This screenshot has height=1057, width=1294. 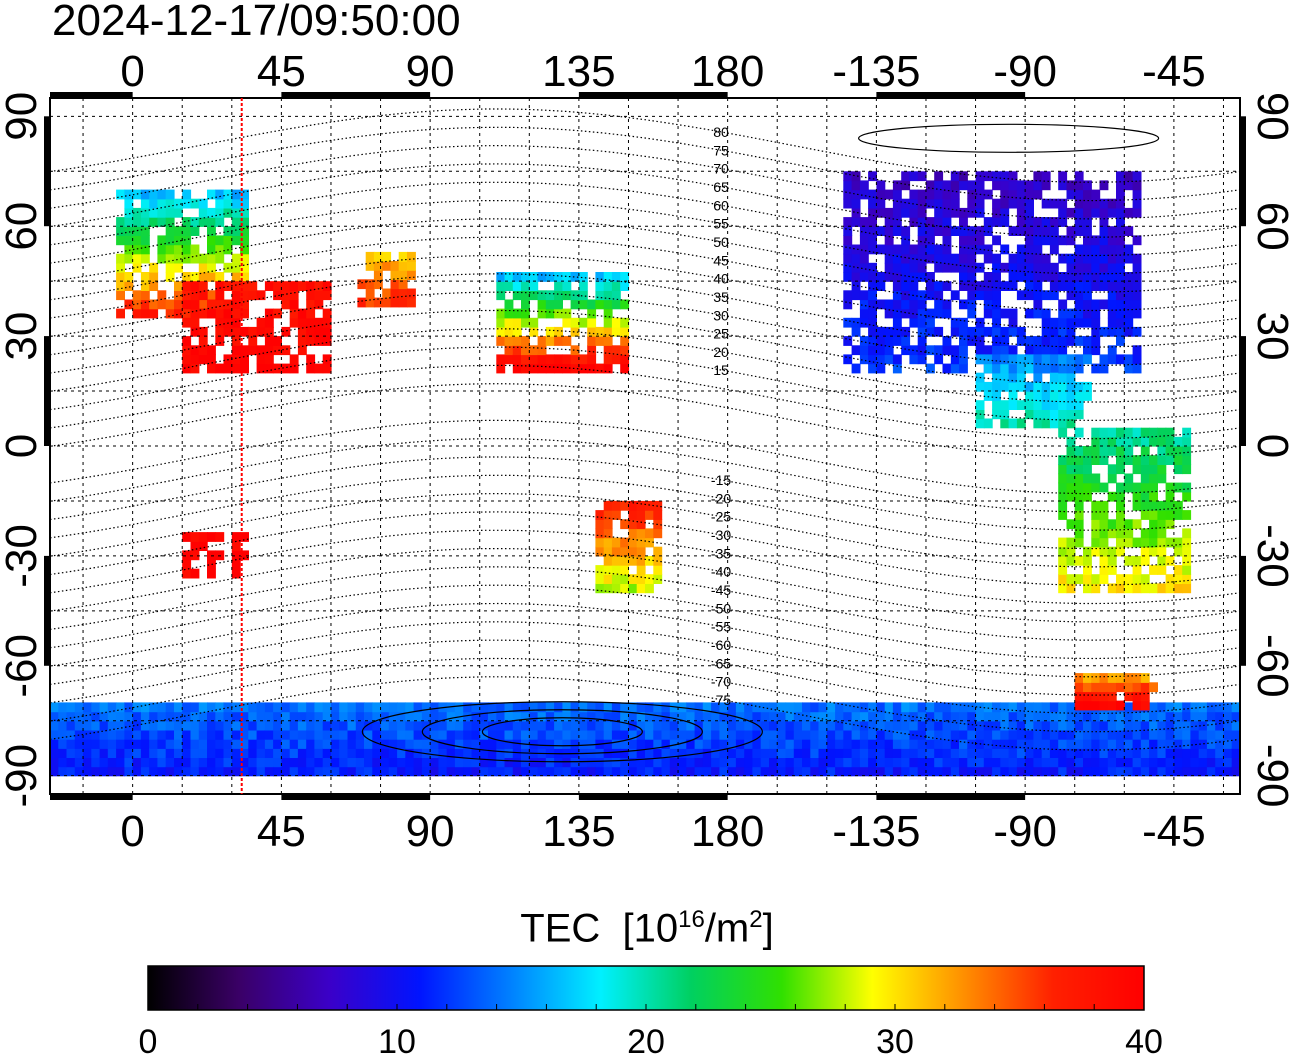 I want to click on contour-label: 65, so click(x=721, y=187).